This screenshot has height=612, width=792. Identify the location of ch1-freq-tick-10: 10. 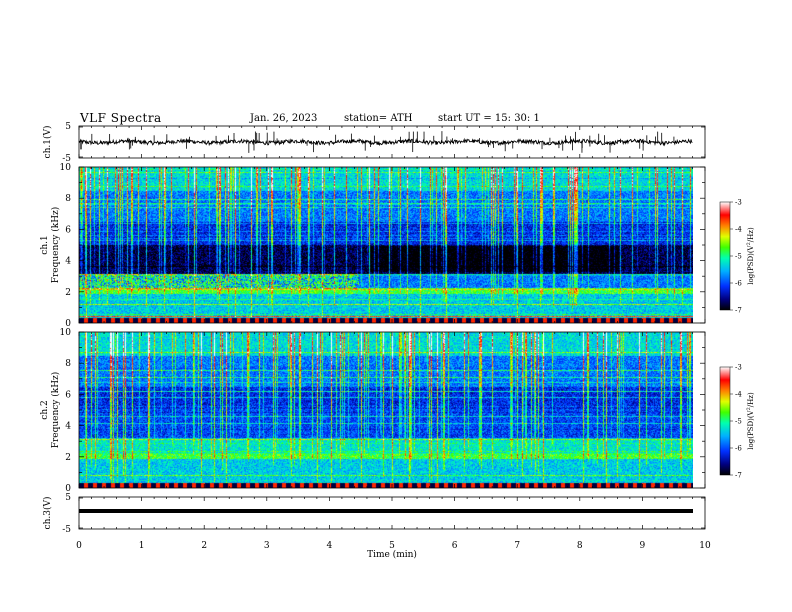
(66, 168).